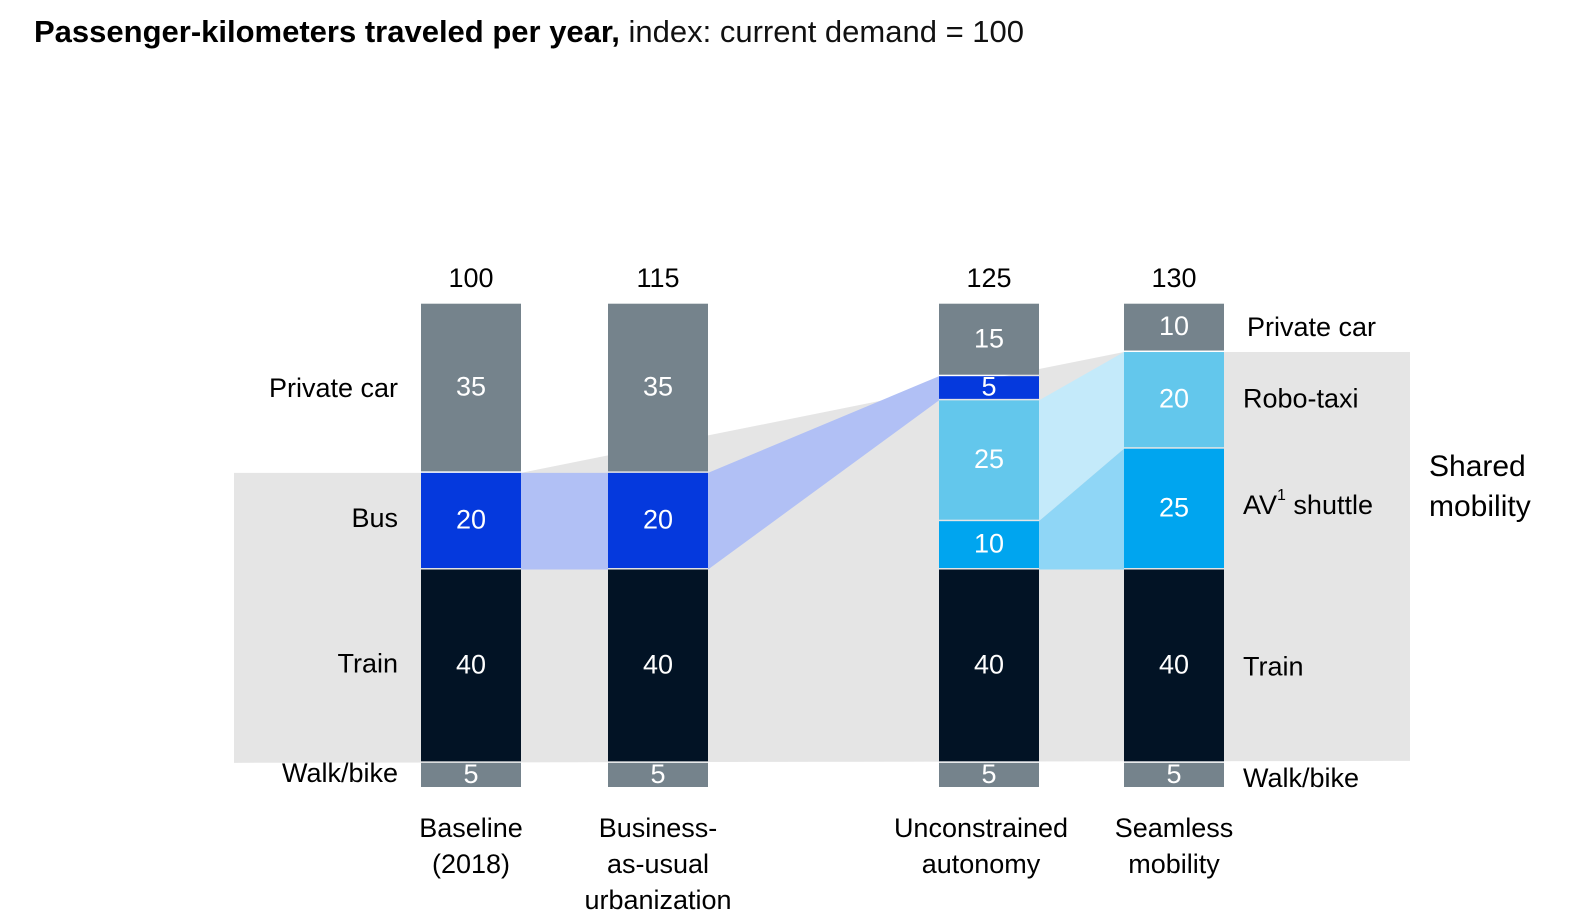  Describe the element at coordinates (1301, 778) in the screenshot. I see `right-series-label: Walk/bike` at that location.